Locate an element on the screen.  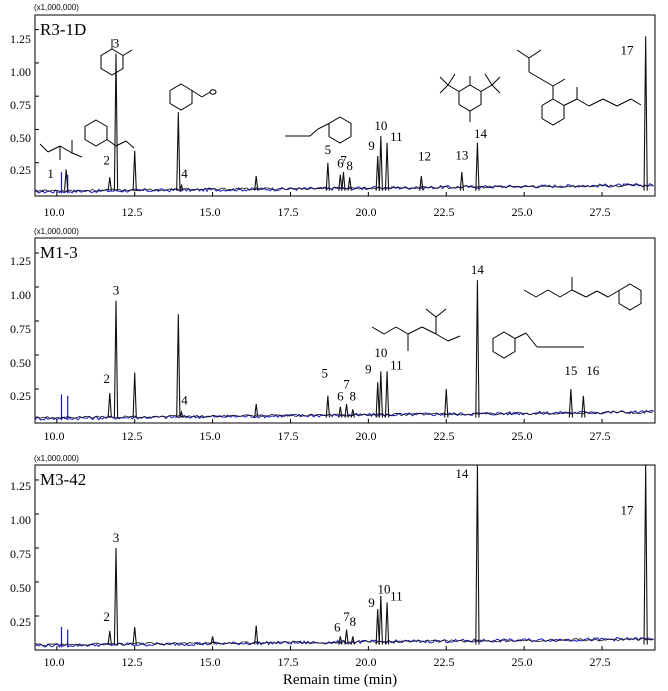
scale-label: (x1,000,000) is located at coordinates (56, 7).